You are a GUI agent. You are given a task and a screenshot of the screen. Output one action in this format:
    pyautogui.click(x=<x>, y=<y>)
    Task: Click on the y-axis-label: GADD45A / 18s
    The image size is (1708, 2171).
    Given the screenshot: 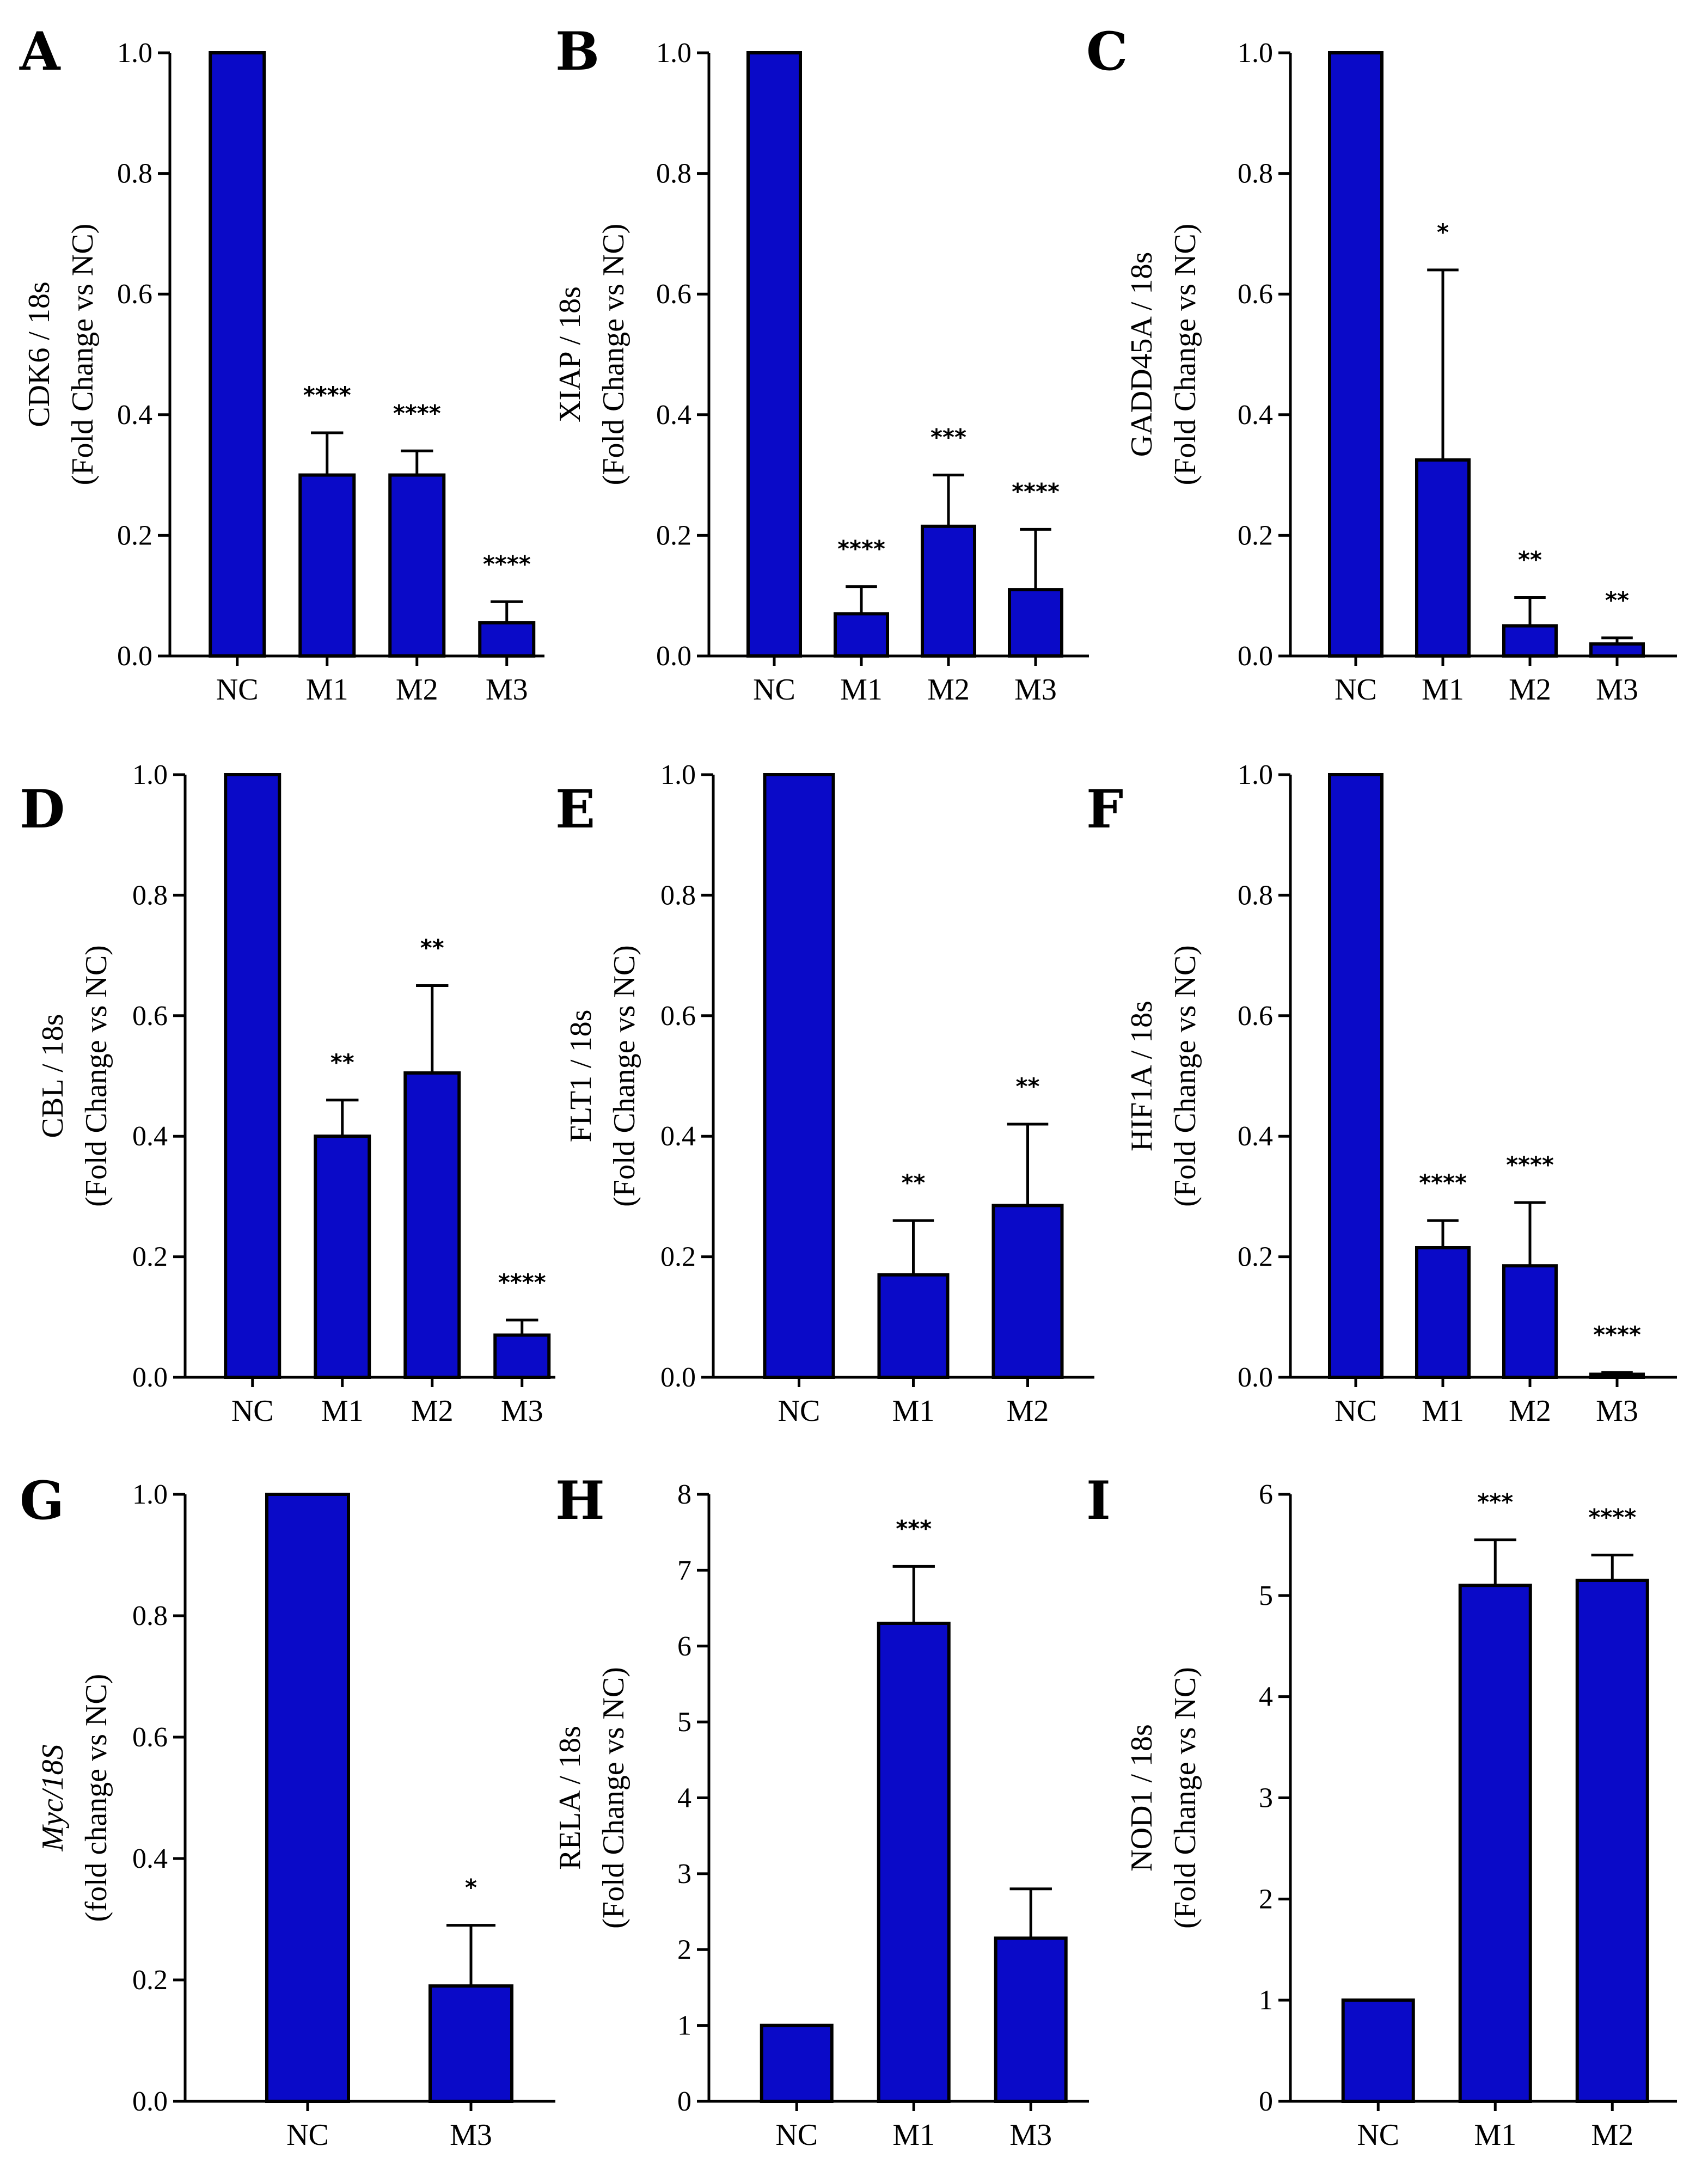 What is the action you would take?
    pyautogui.click(x=1142, y=354)
    